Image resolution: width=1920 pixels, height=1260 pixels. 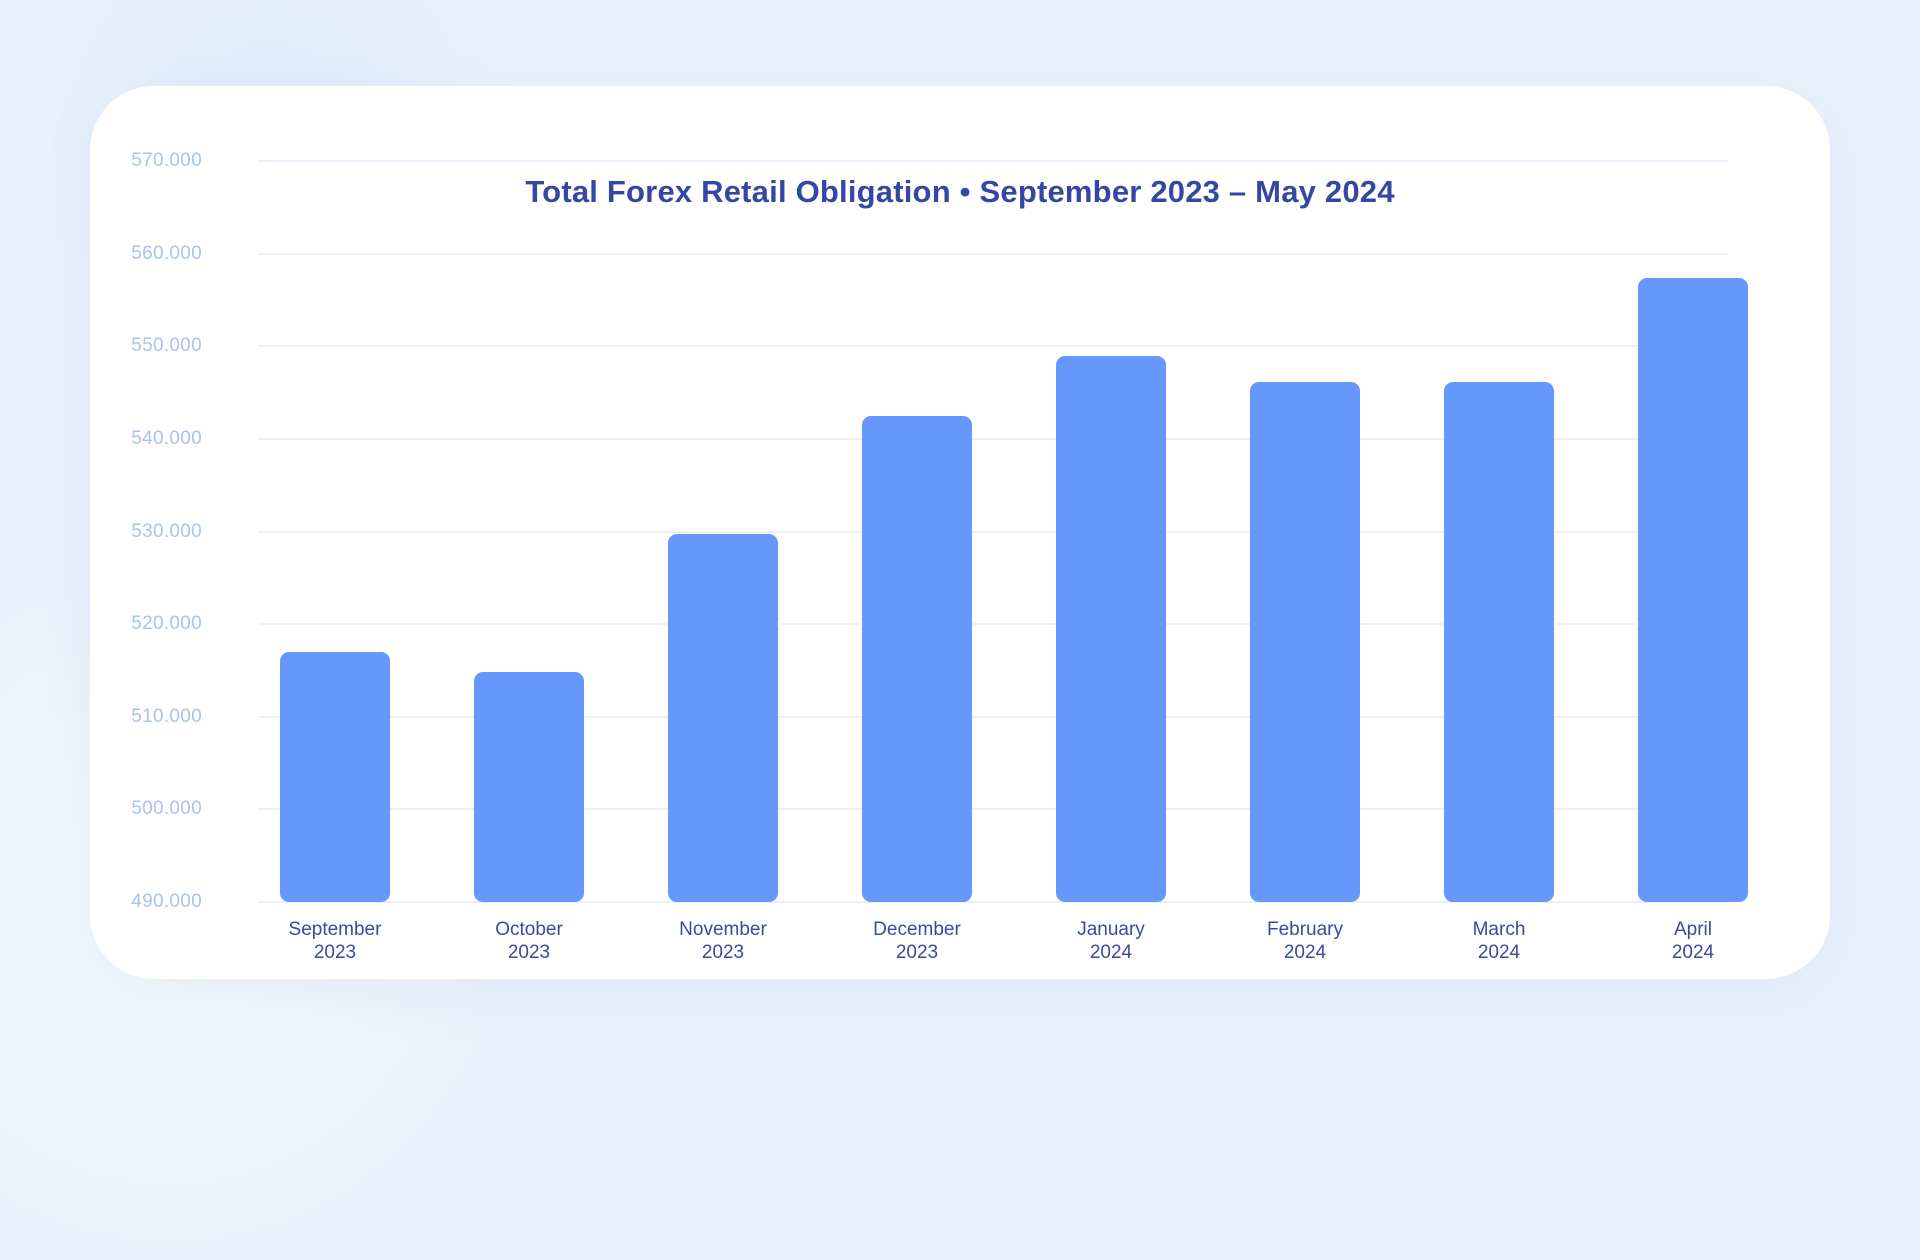 What do you see at coordinates (166, 716) in the screenshot?
I see `y-axis-tick-label: 510.000` at bounding box center [166, 716].